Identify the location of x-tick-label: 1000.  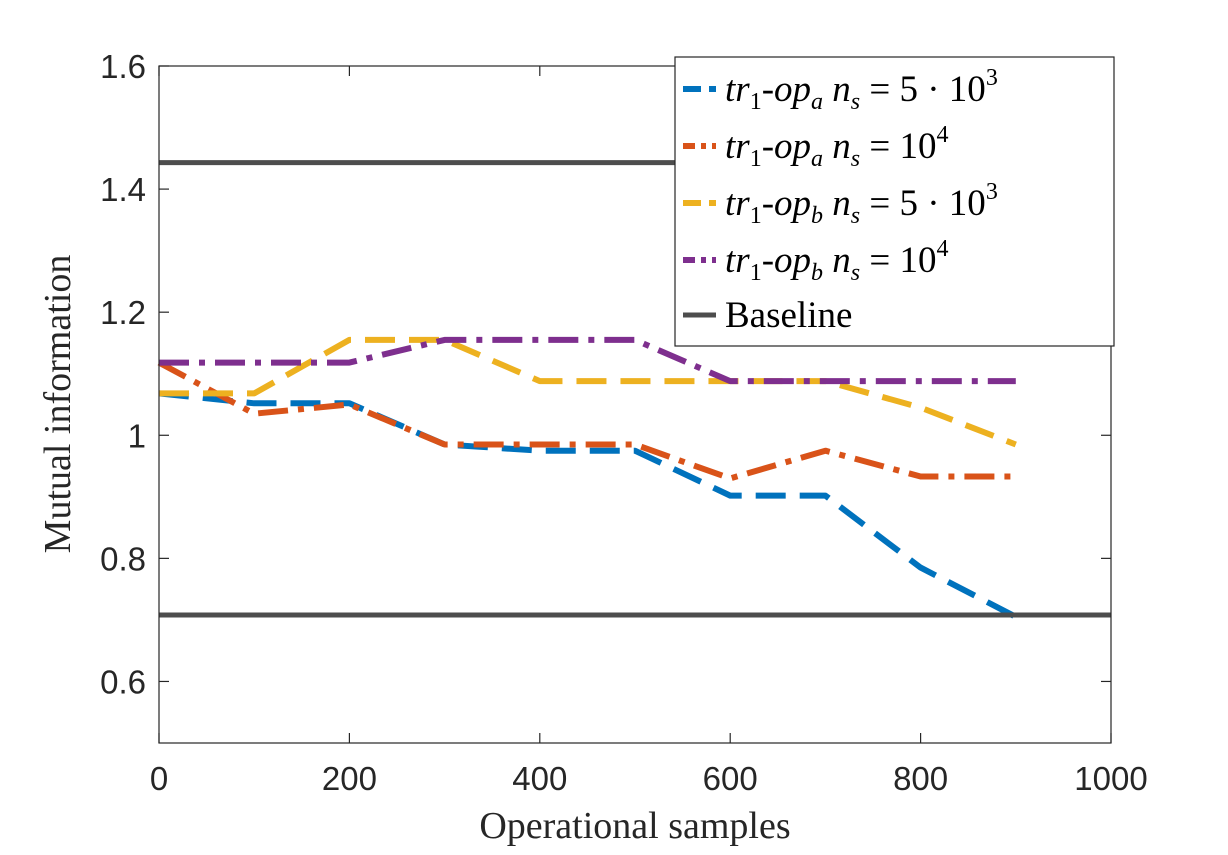
(1110, 778).